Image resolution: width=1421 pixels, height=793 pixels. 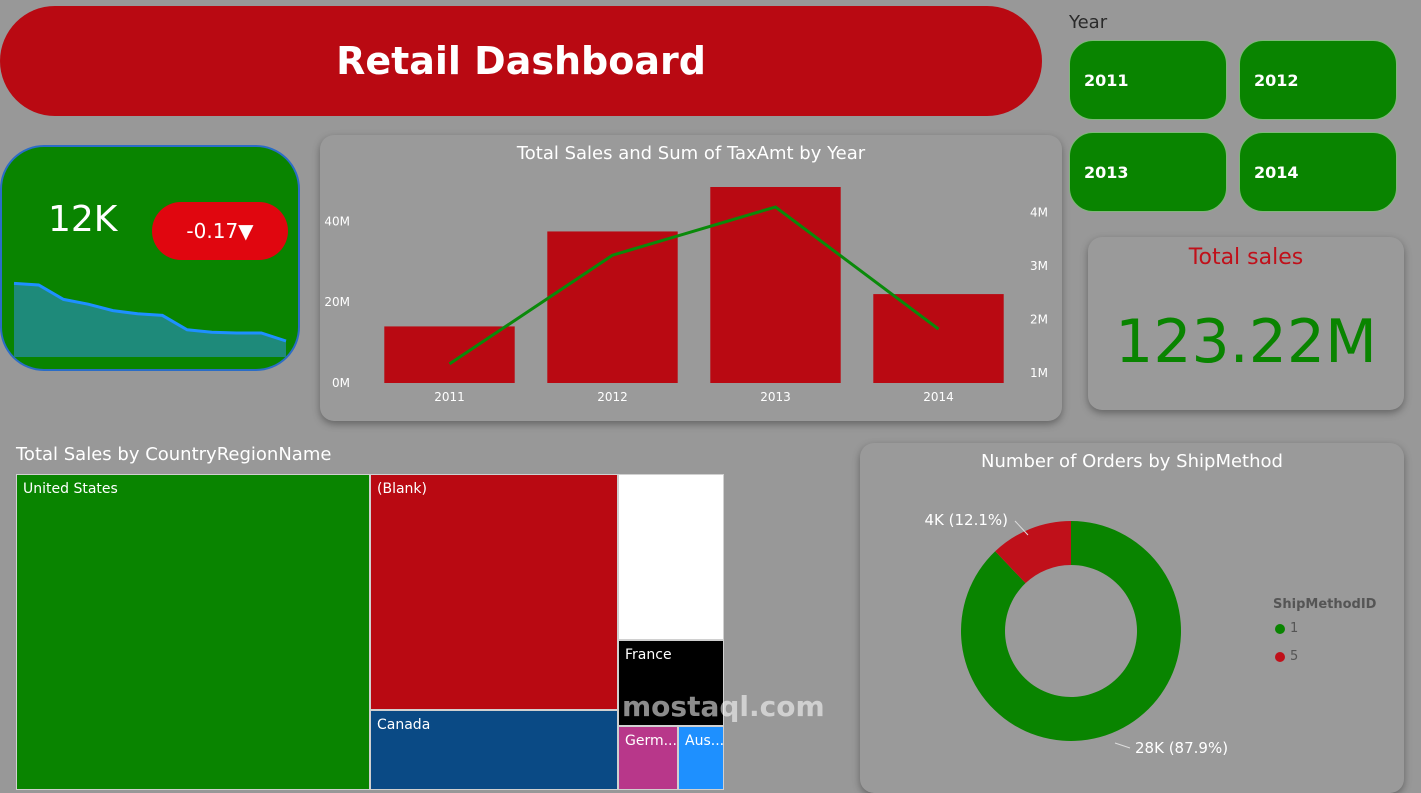 What do you see at coordinates (1132, 461) in the screenshot?
I see `ship-method-title: Number of Orders by ShipMethod` at bounding box center [1132, 461].